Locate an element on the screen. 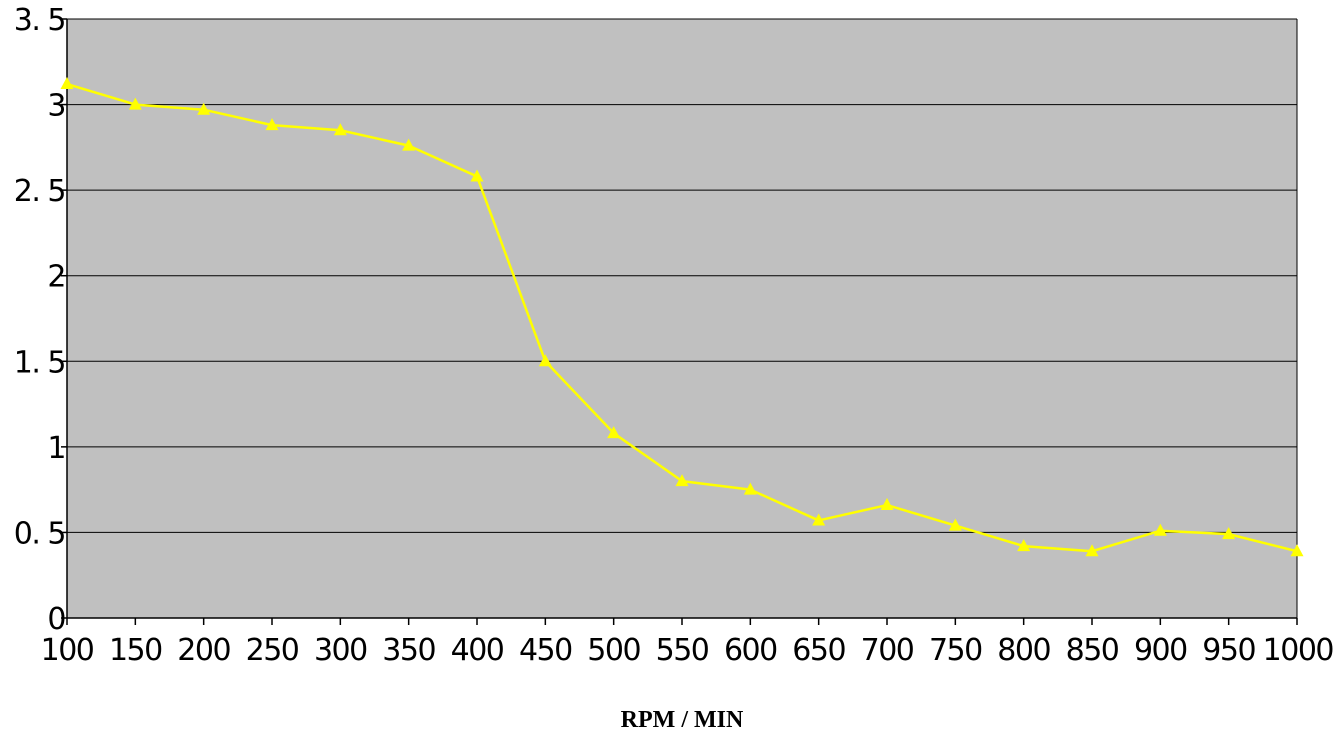  y-tick-label: 1 is located at coordinates (56, 448).